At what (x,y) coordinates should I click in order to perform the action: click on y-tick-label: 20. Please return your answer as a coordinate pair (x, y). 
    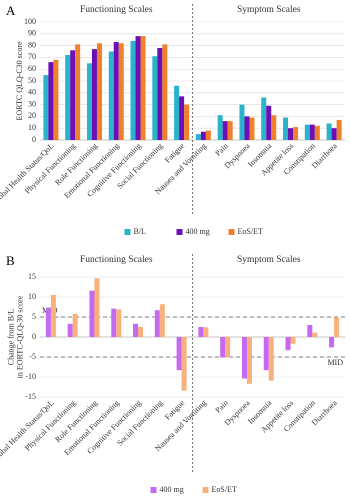
    Looking at the image, I should click on (32, 115).